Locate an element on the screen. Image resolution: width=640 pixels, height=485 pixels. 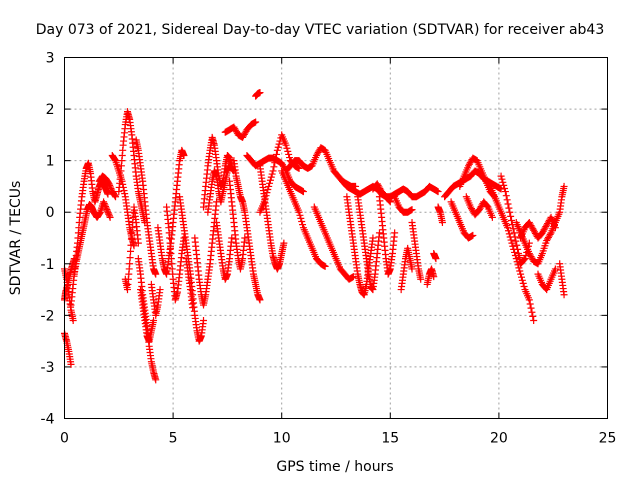
y-axis-label: SDTVAR / TECUs is located at coordinates (16, 238).